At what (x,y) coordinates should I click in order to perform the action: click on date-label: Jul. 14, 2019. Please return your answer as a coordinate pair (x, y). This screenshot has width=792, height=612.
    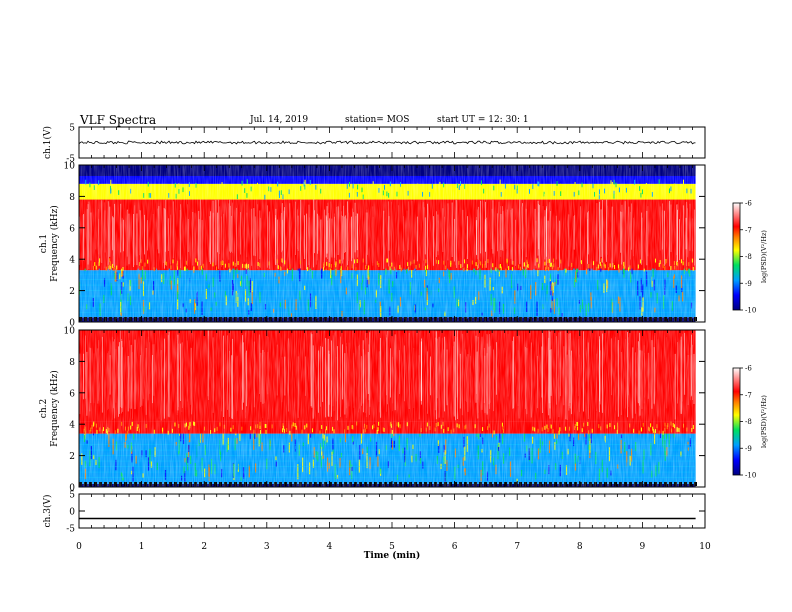
    Looking at the image, I should click on (279, 120).